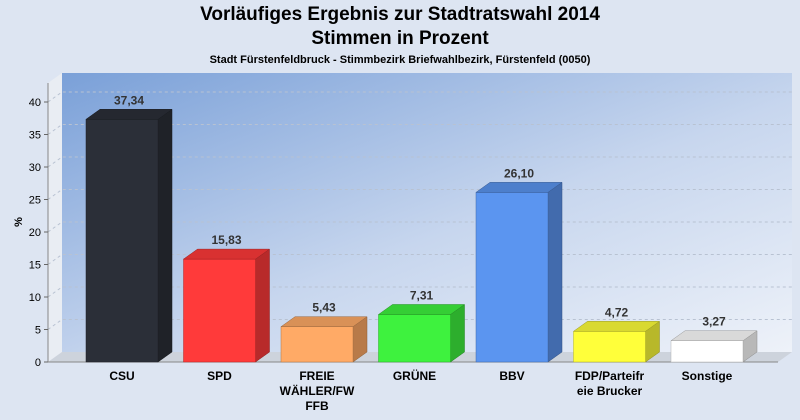  Describe the element at coordinates (219, 376) in the screenshot. I see `x-tick-label: SPD` at that location.